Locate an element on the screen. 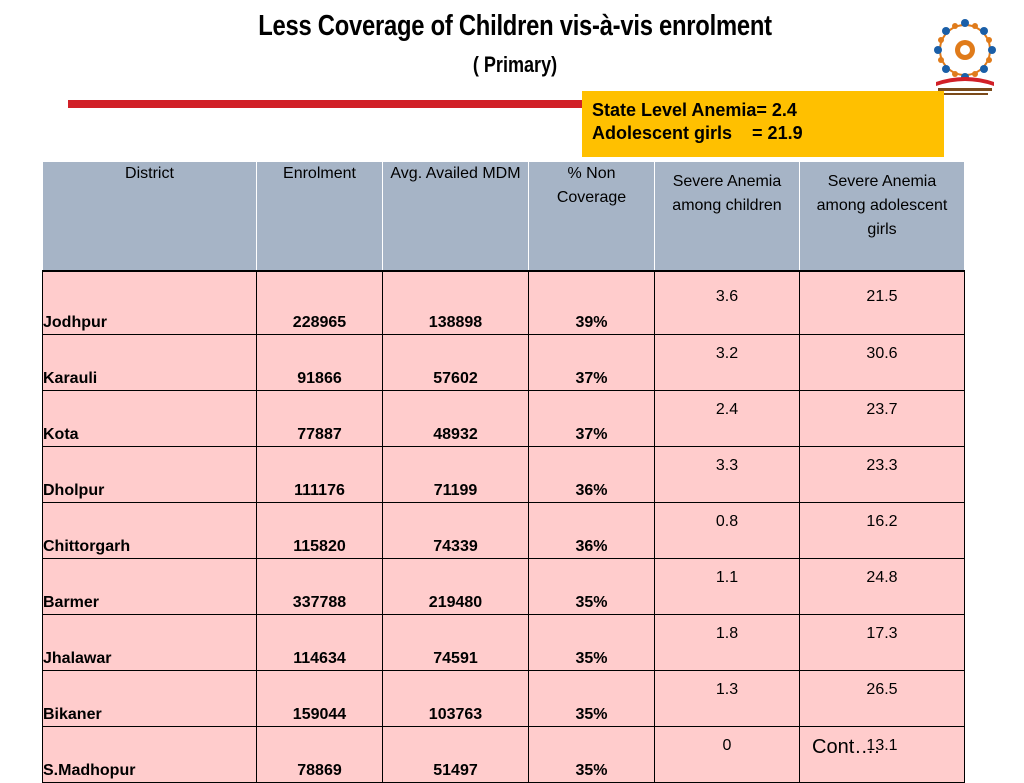  column-header-district: District is located at coordinates (149, 216).